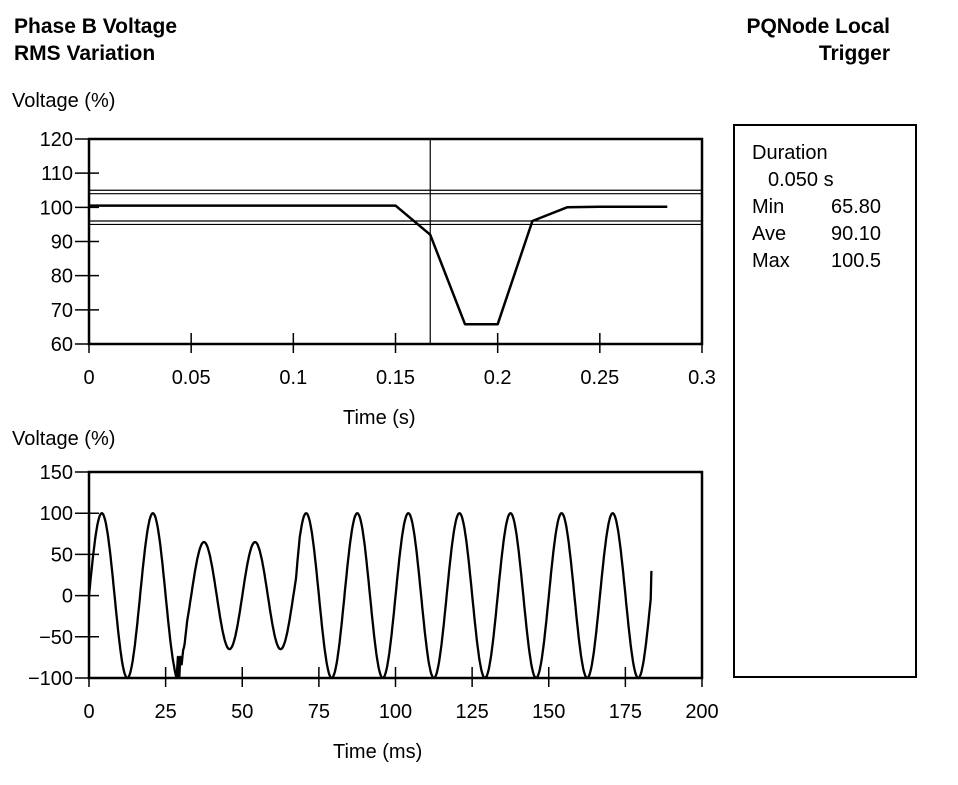 The width and height of the screenshot is (958, 785). I want to click on rms-y-tick-label: 120, so click(56, 140).